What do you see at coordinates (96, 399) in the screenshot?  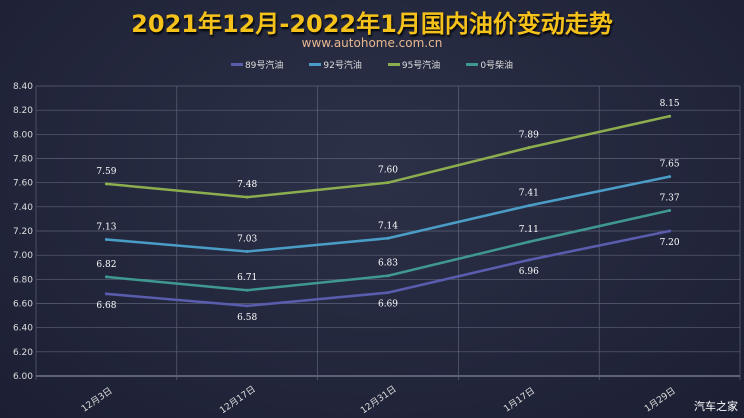 I see `x-tick-label: 12月3日` at bounding box center [96, 399].